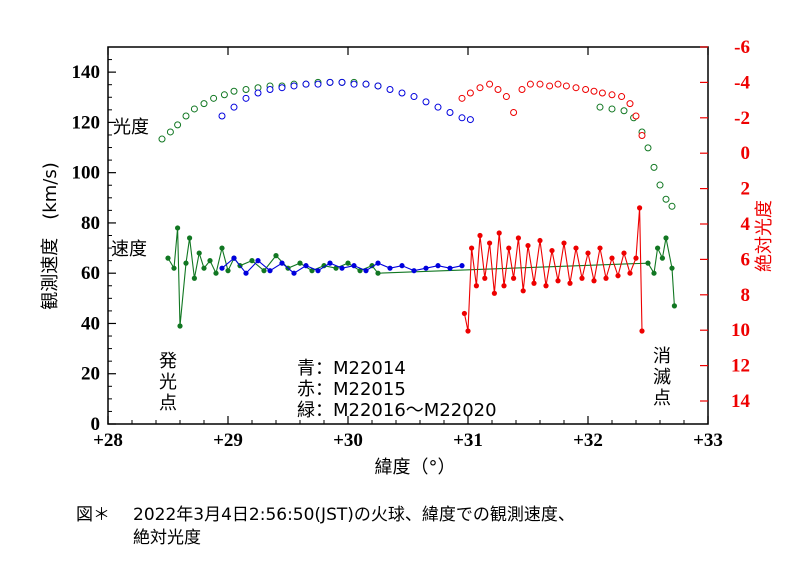  I want to click on y-right-tick-label: 2, so click(746, 189).